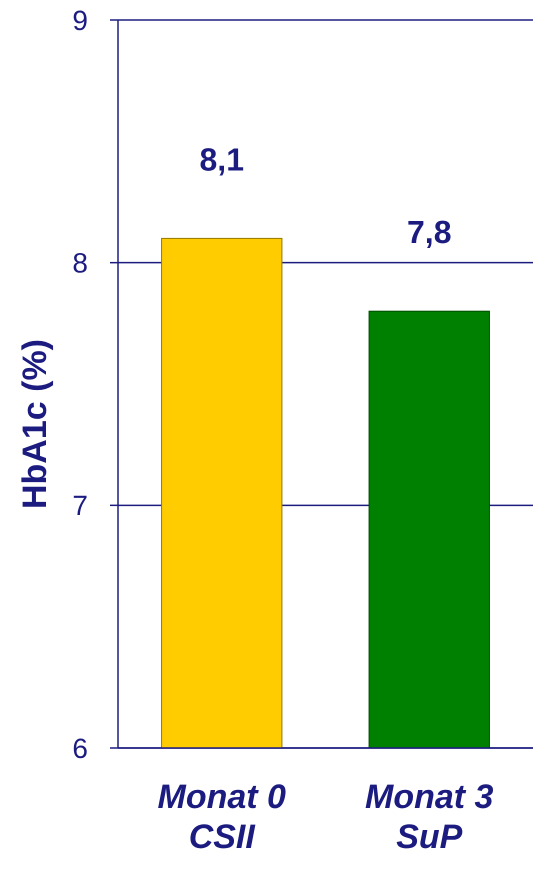  What do you see at coordinates (222, 159) in the screenshot?
I see `data-label: 8,1` at bounding box center [222, 159].